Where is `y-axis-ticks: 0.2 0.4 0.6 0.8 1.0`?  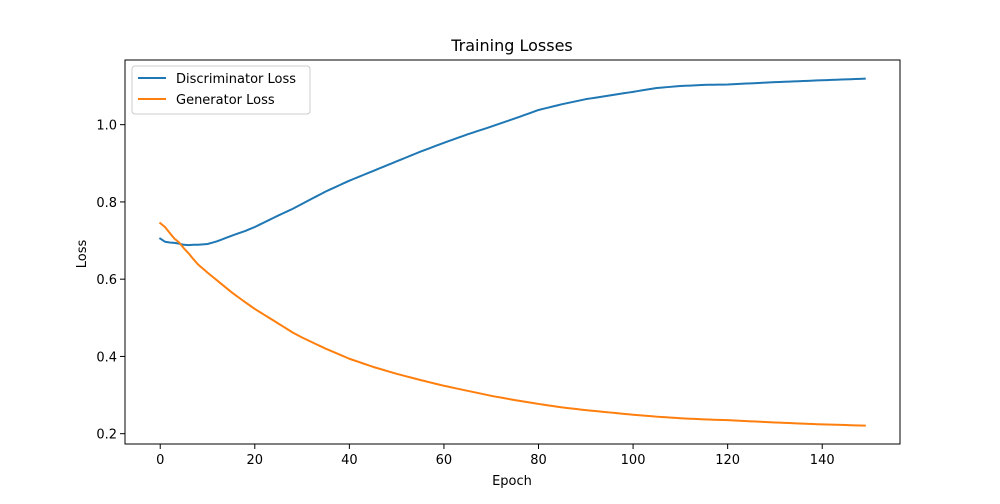 y-axis-ticks: 0.2 0.4 0.6 0.8 1.0 is located at coordinates (110, 281).